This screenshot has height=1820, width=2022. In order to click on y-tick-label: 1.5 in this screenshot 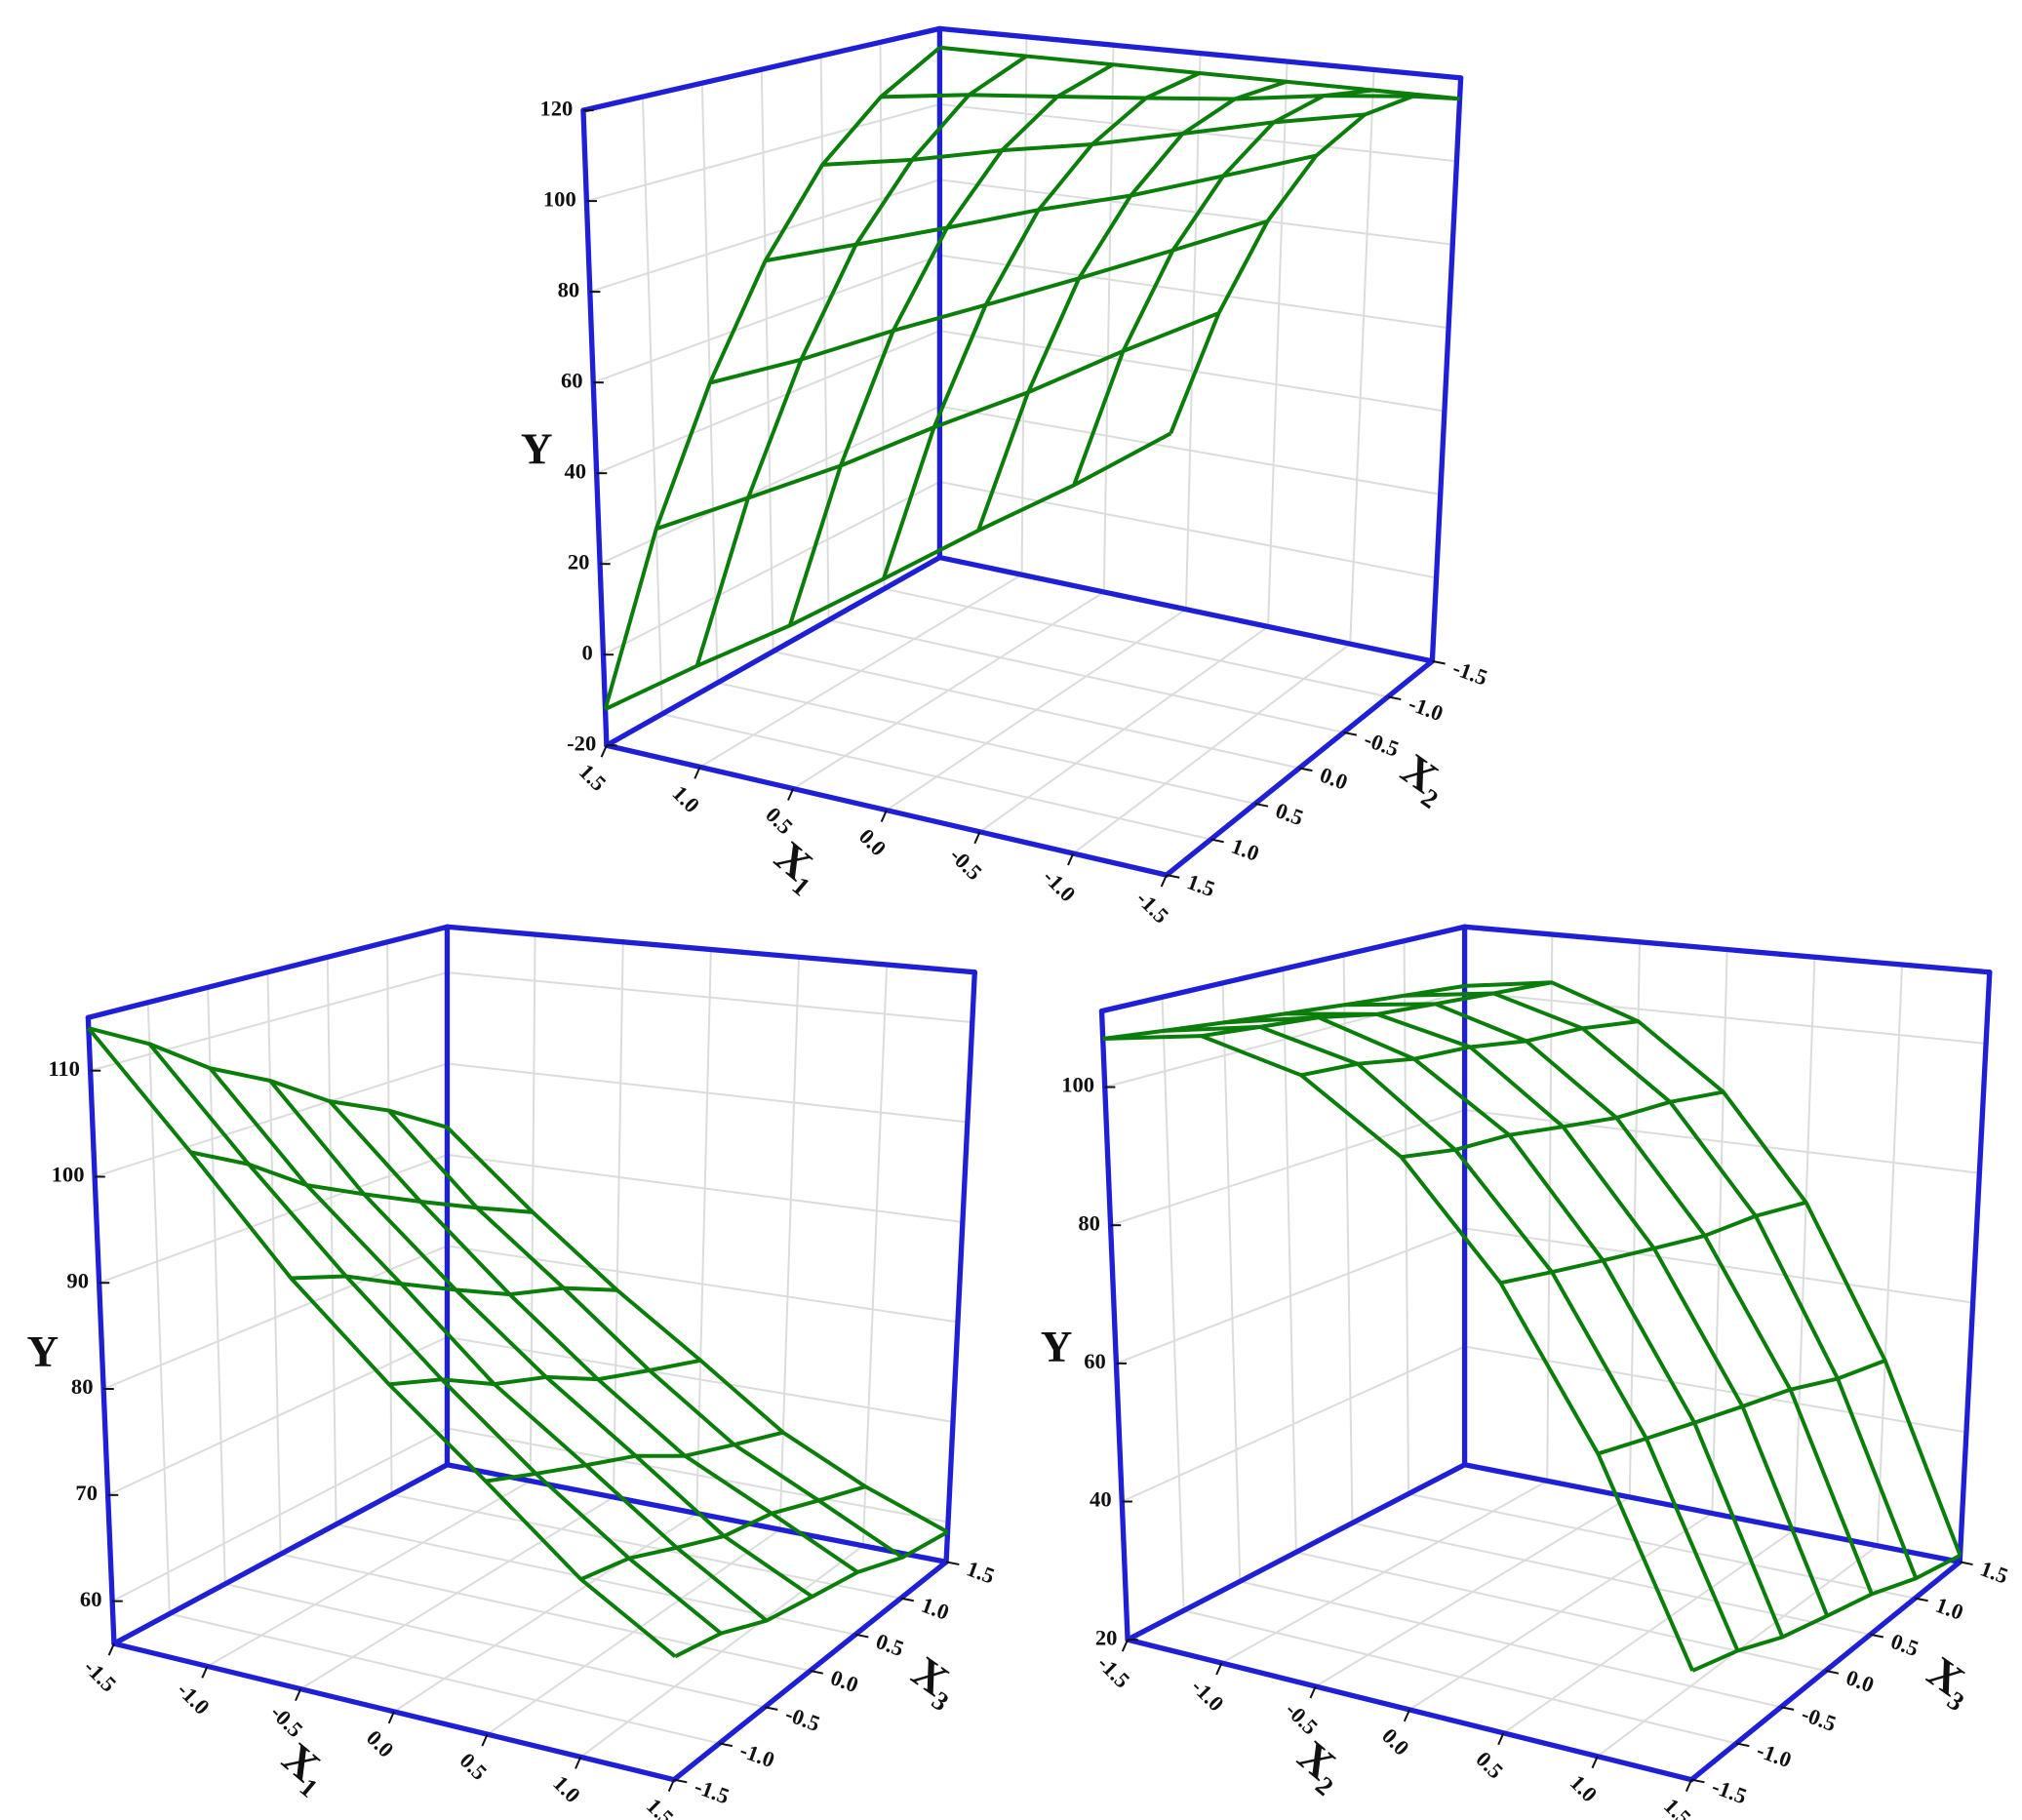, I will do `click(1201, 885)`.